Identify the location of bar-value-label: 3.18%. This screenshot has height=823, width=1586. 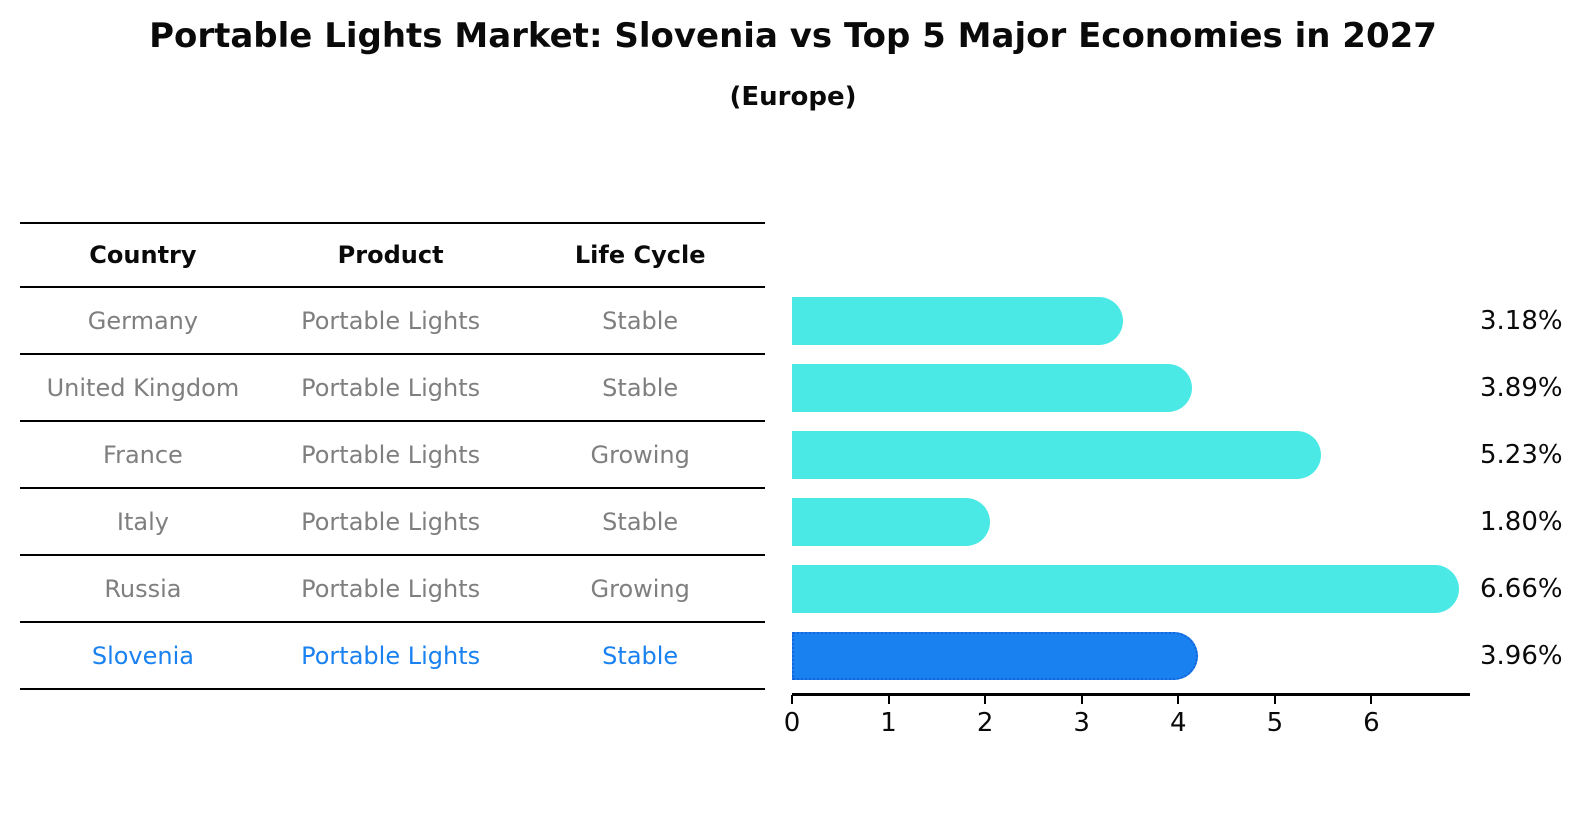
(1521, 320).